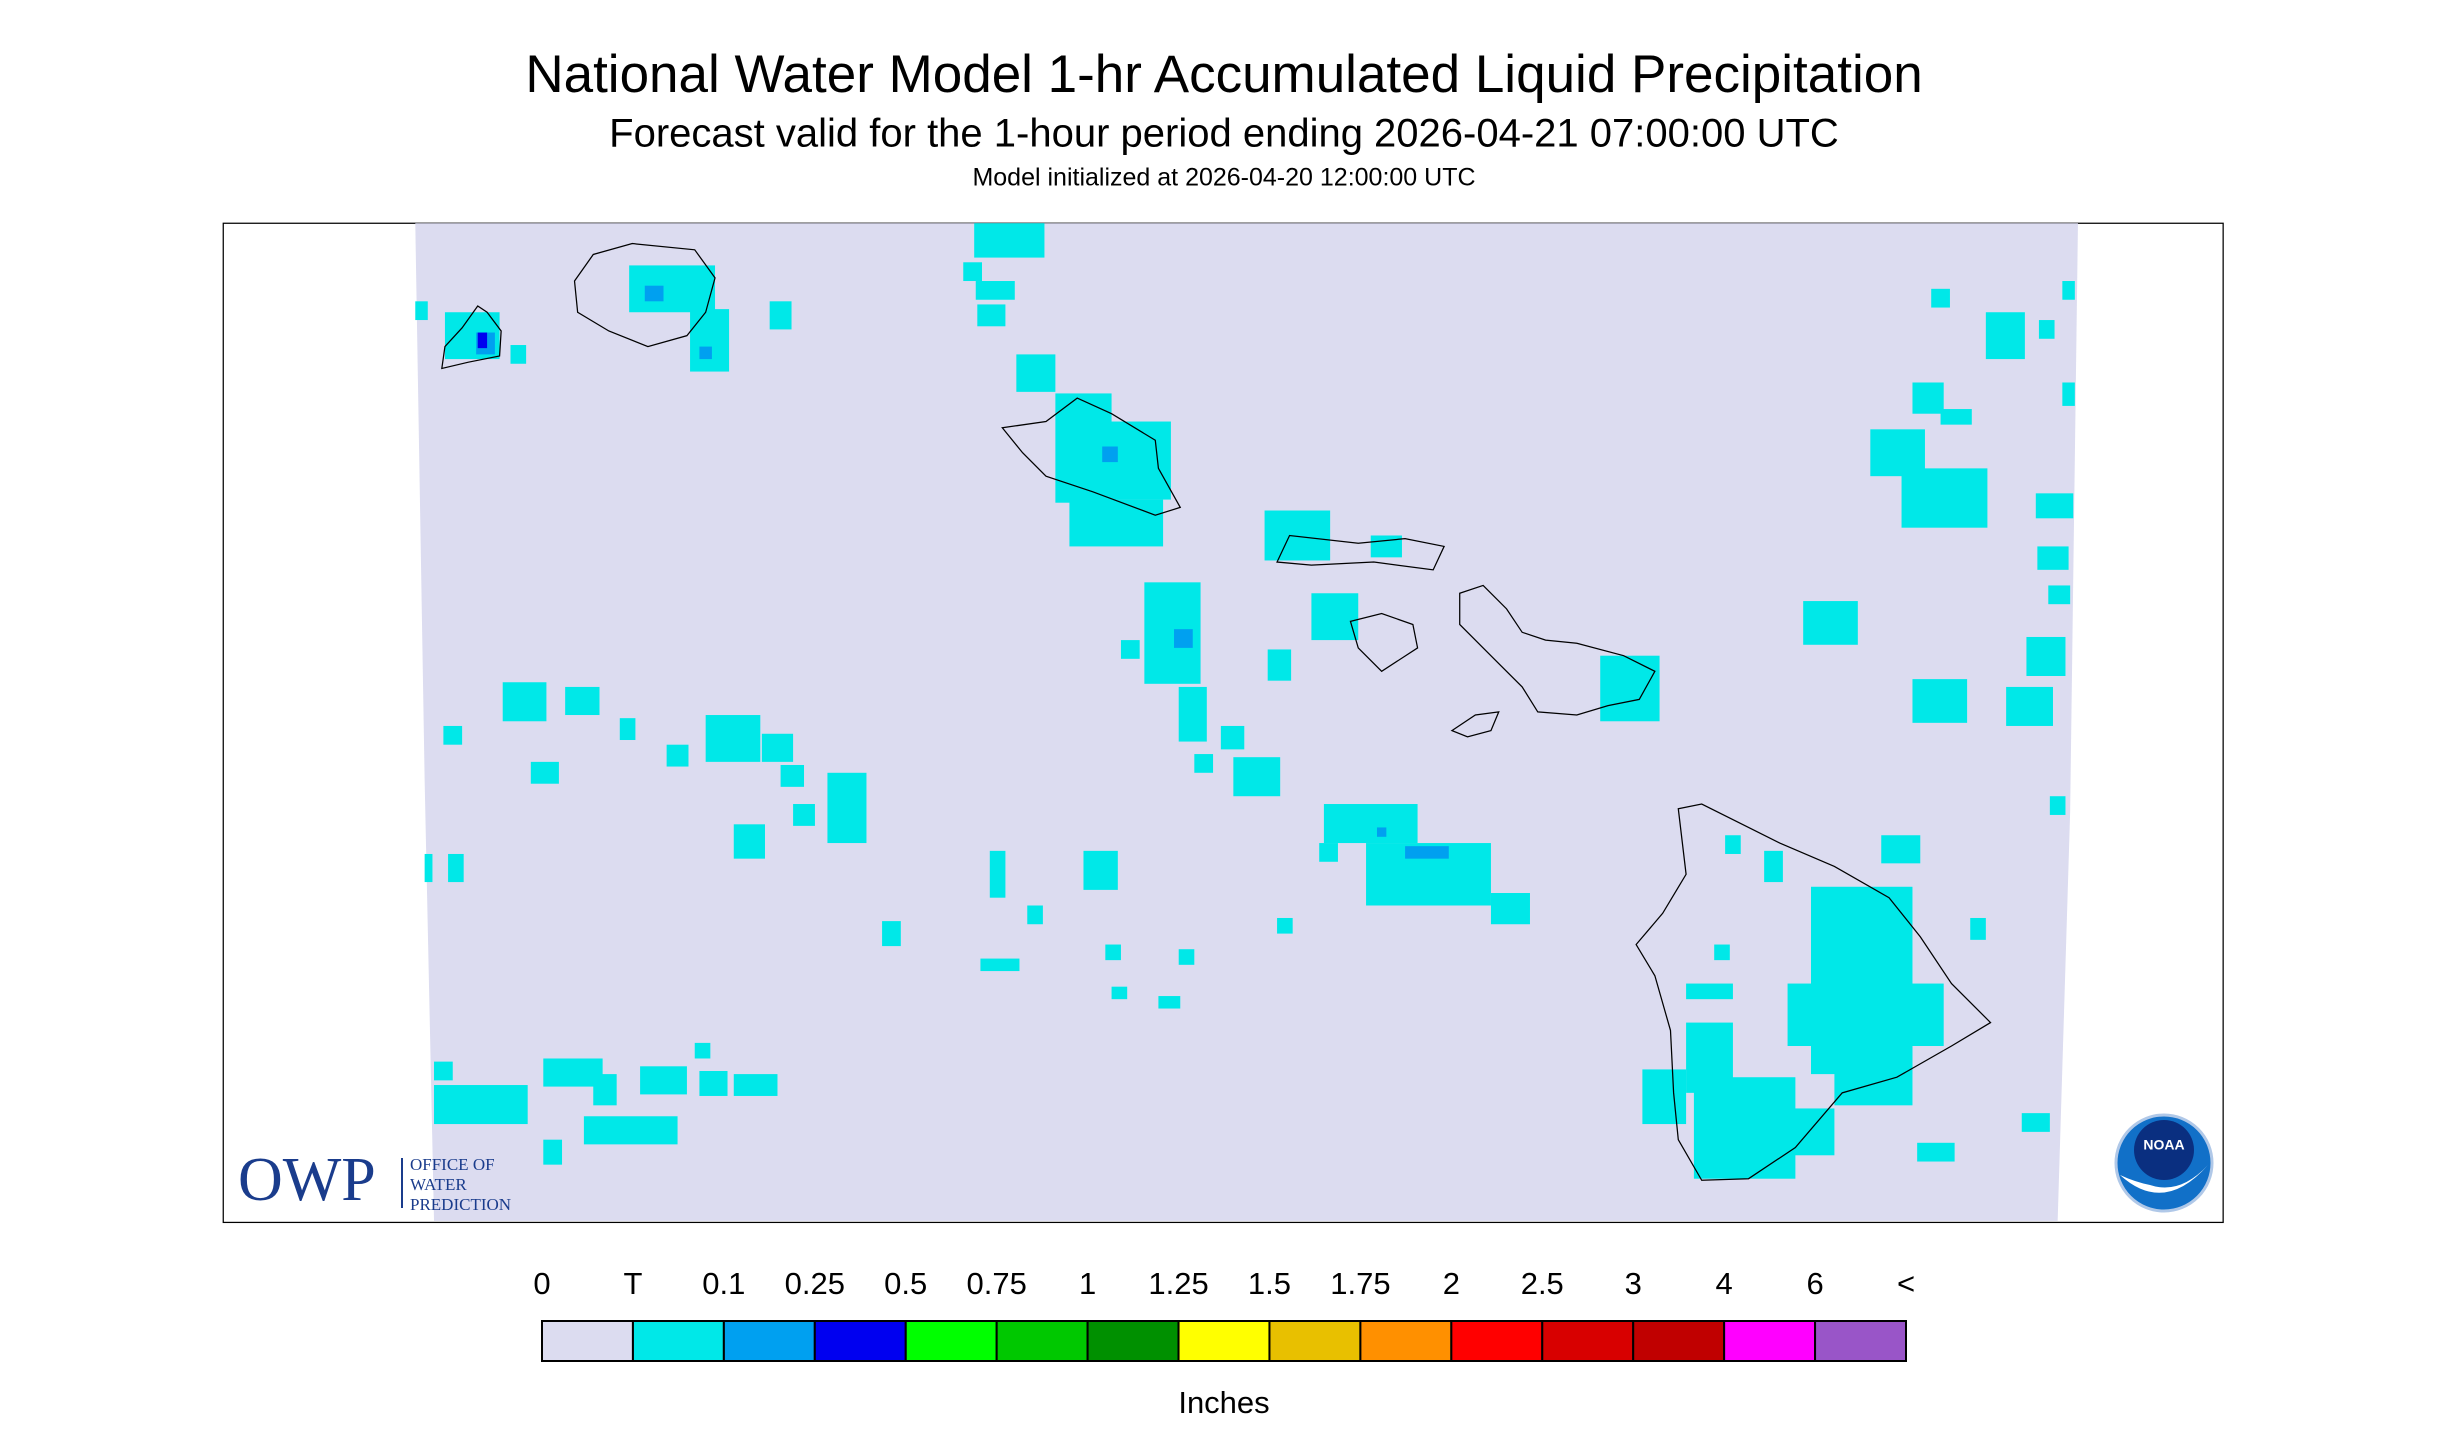  I want to click on noaa-text: NOAA, so click(2163, 1145).